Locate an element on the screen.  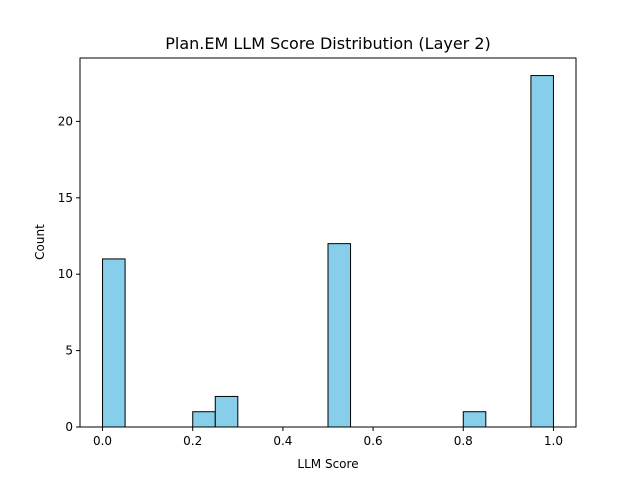
chart-title: Plan.EM LLM Score Distribution (Layer 2) is located at coordinates (328, 43).